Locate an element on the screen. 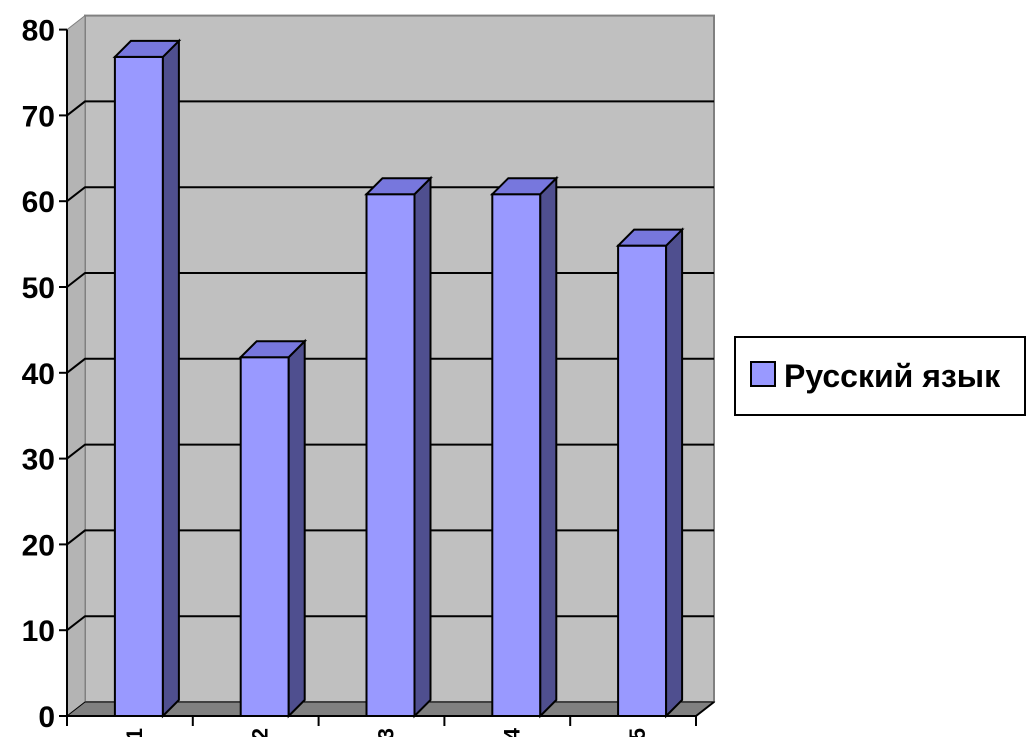 Image resolution: width=1027 pixels, height=737 pixels. y-tick-label: 30 is located at coordinates (38, 460).